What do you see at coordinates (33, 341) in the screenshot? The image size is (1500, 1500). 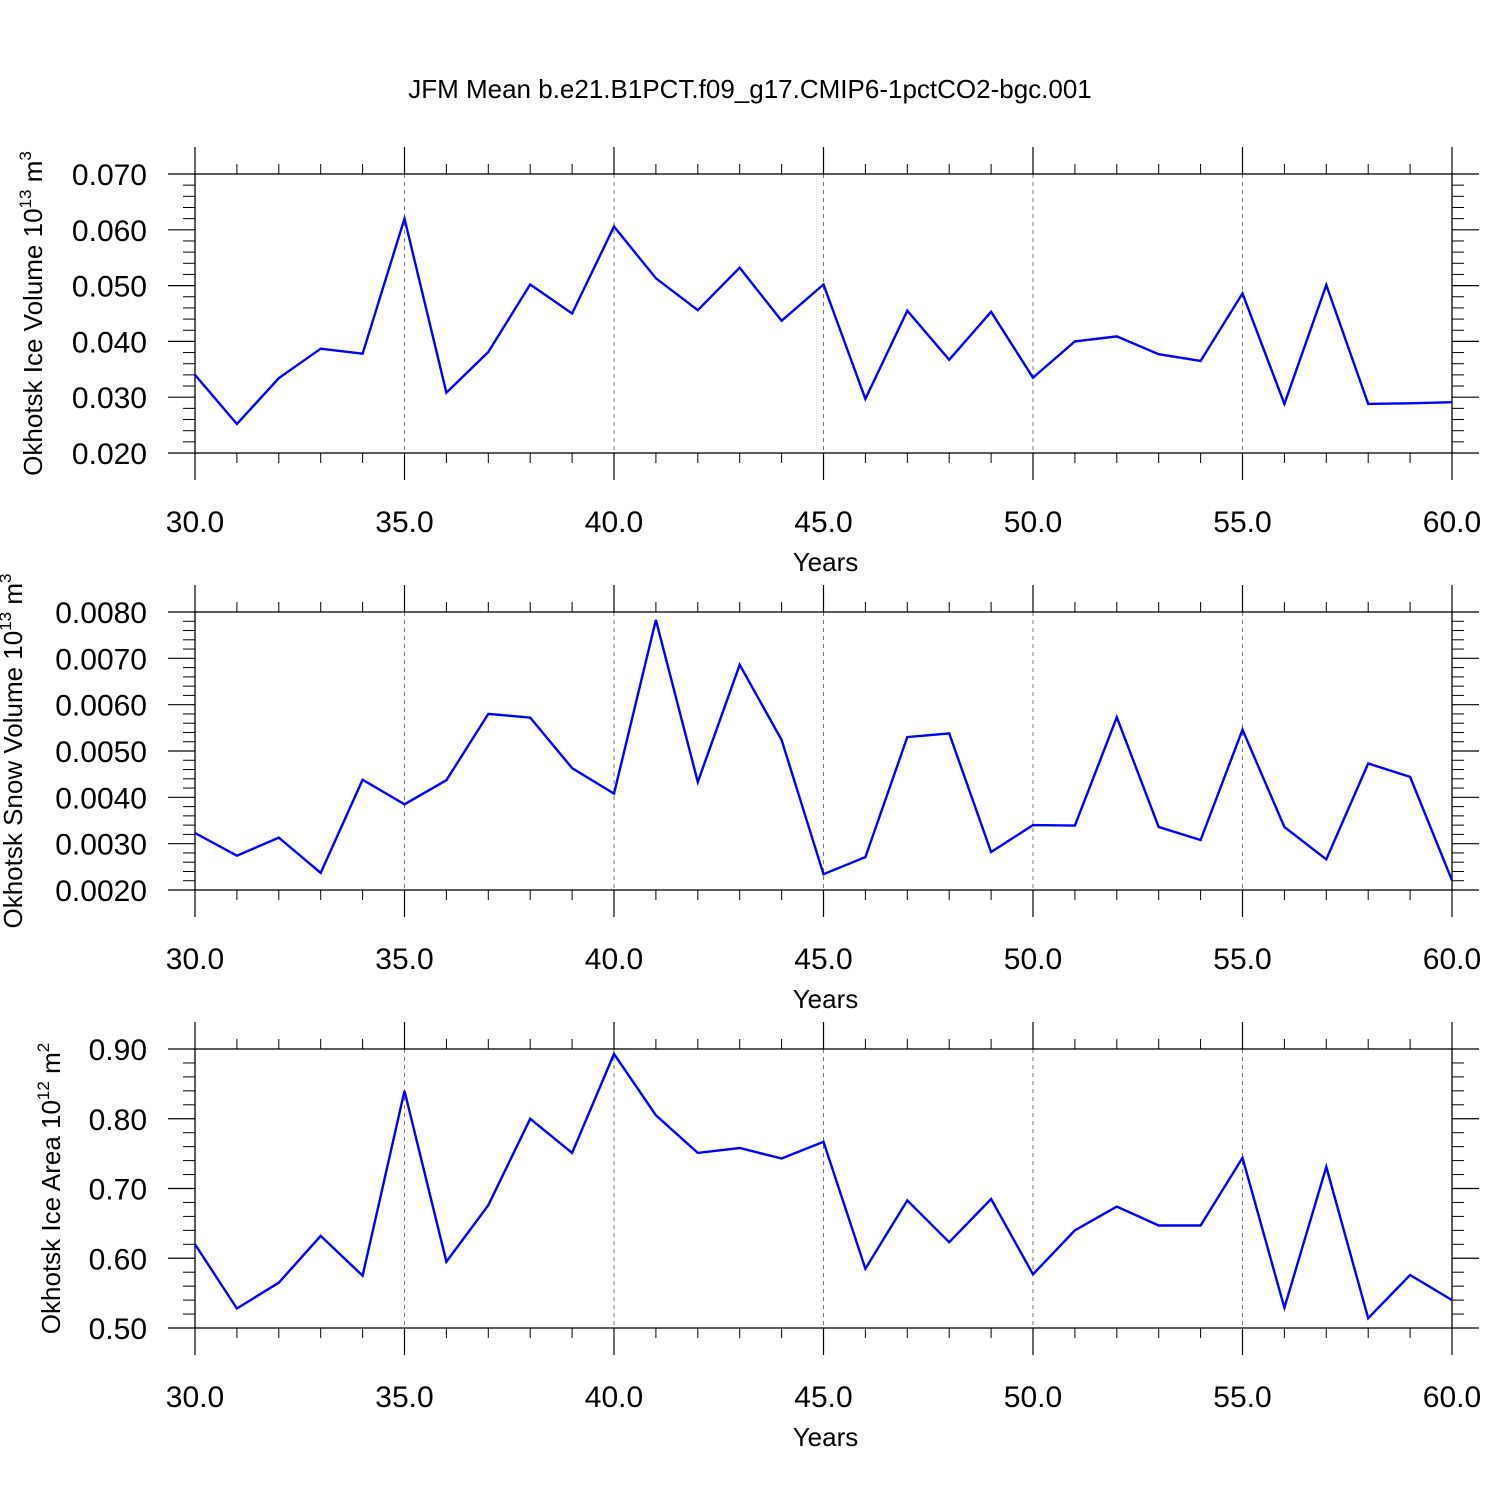 I see `y-axis-label-text: Okhotsk Ice Volume 10` at bounding box center [33, 341].